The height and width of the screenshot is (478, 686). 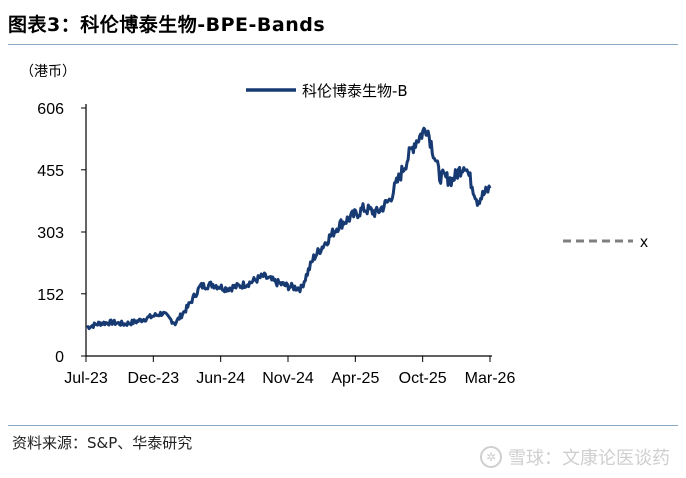 I want to click on x-tick-label: Dec-23, so click(x=154, y=378).